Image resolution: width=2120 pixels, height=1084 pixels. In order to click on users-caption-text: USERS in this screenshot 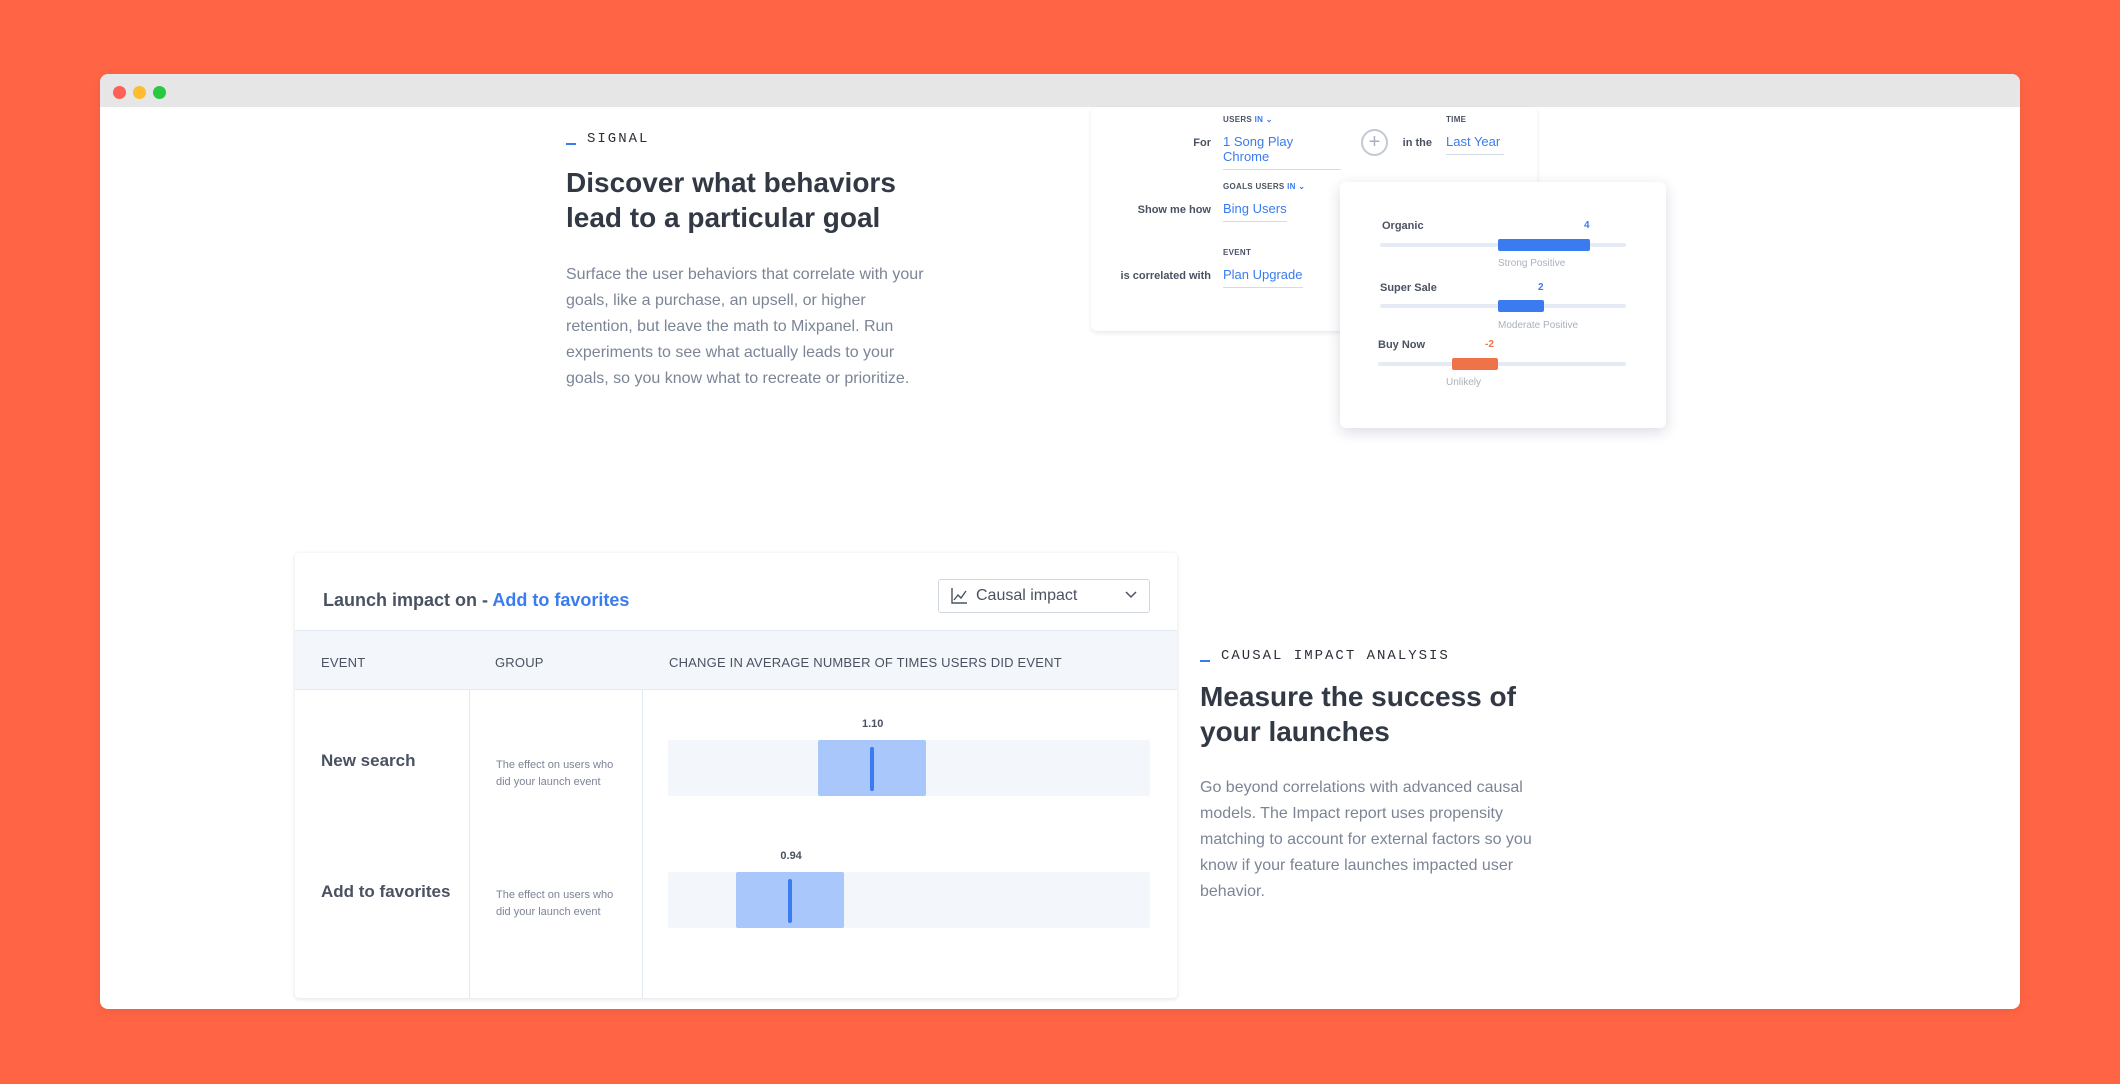, I will do `click(1238, 119)`.